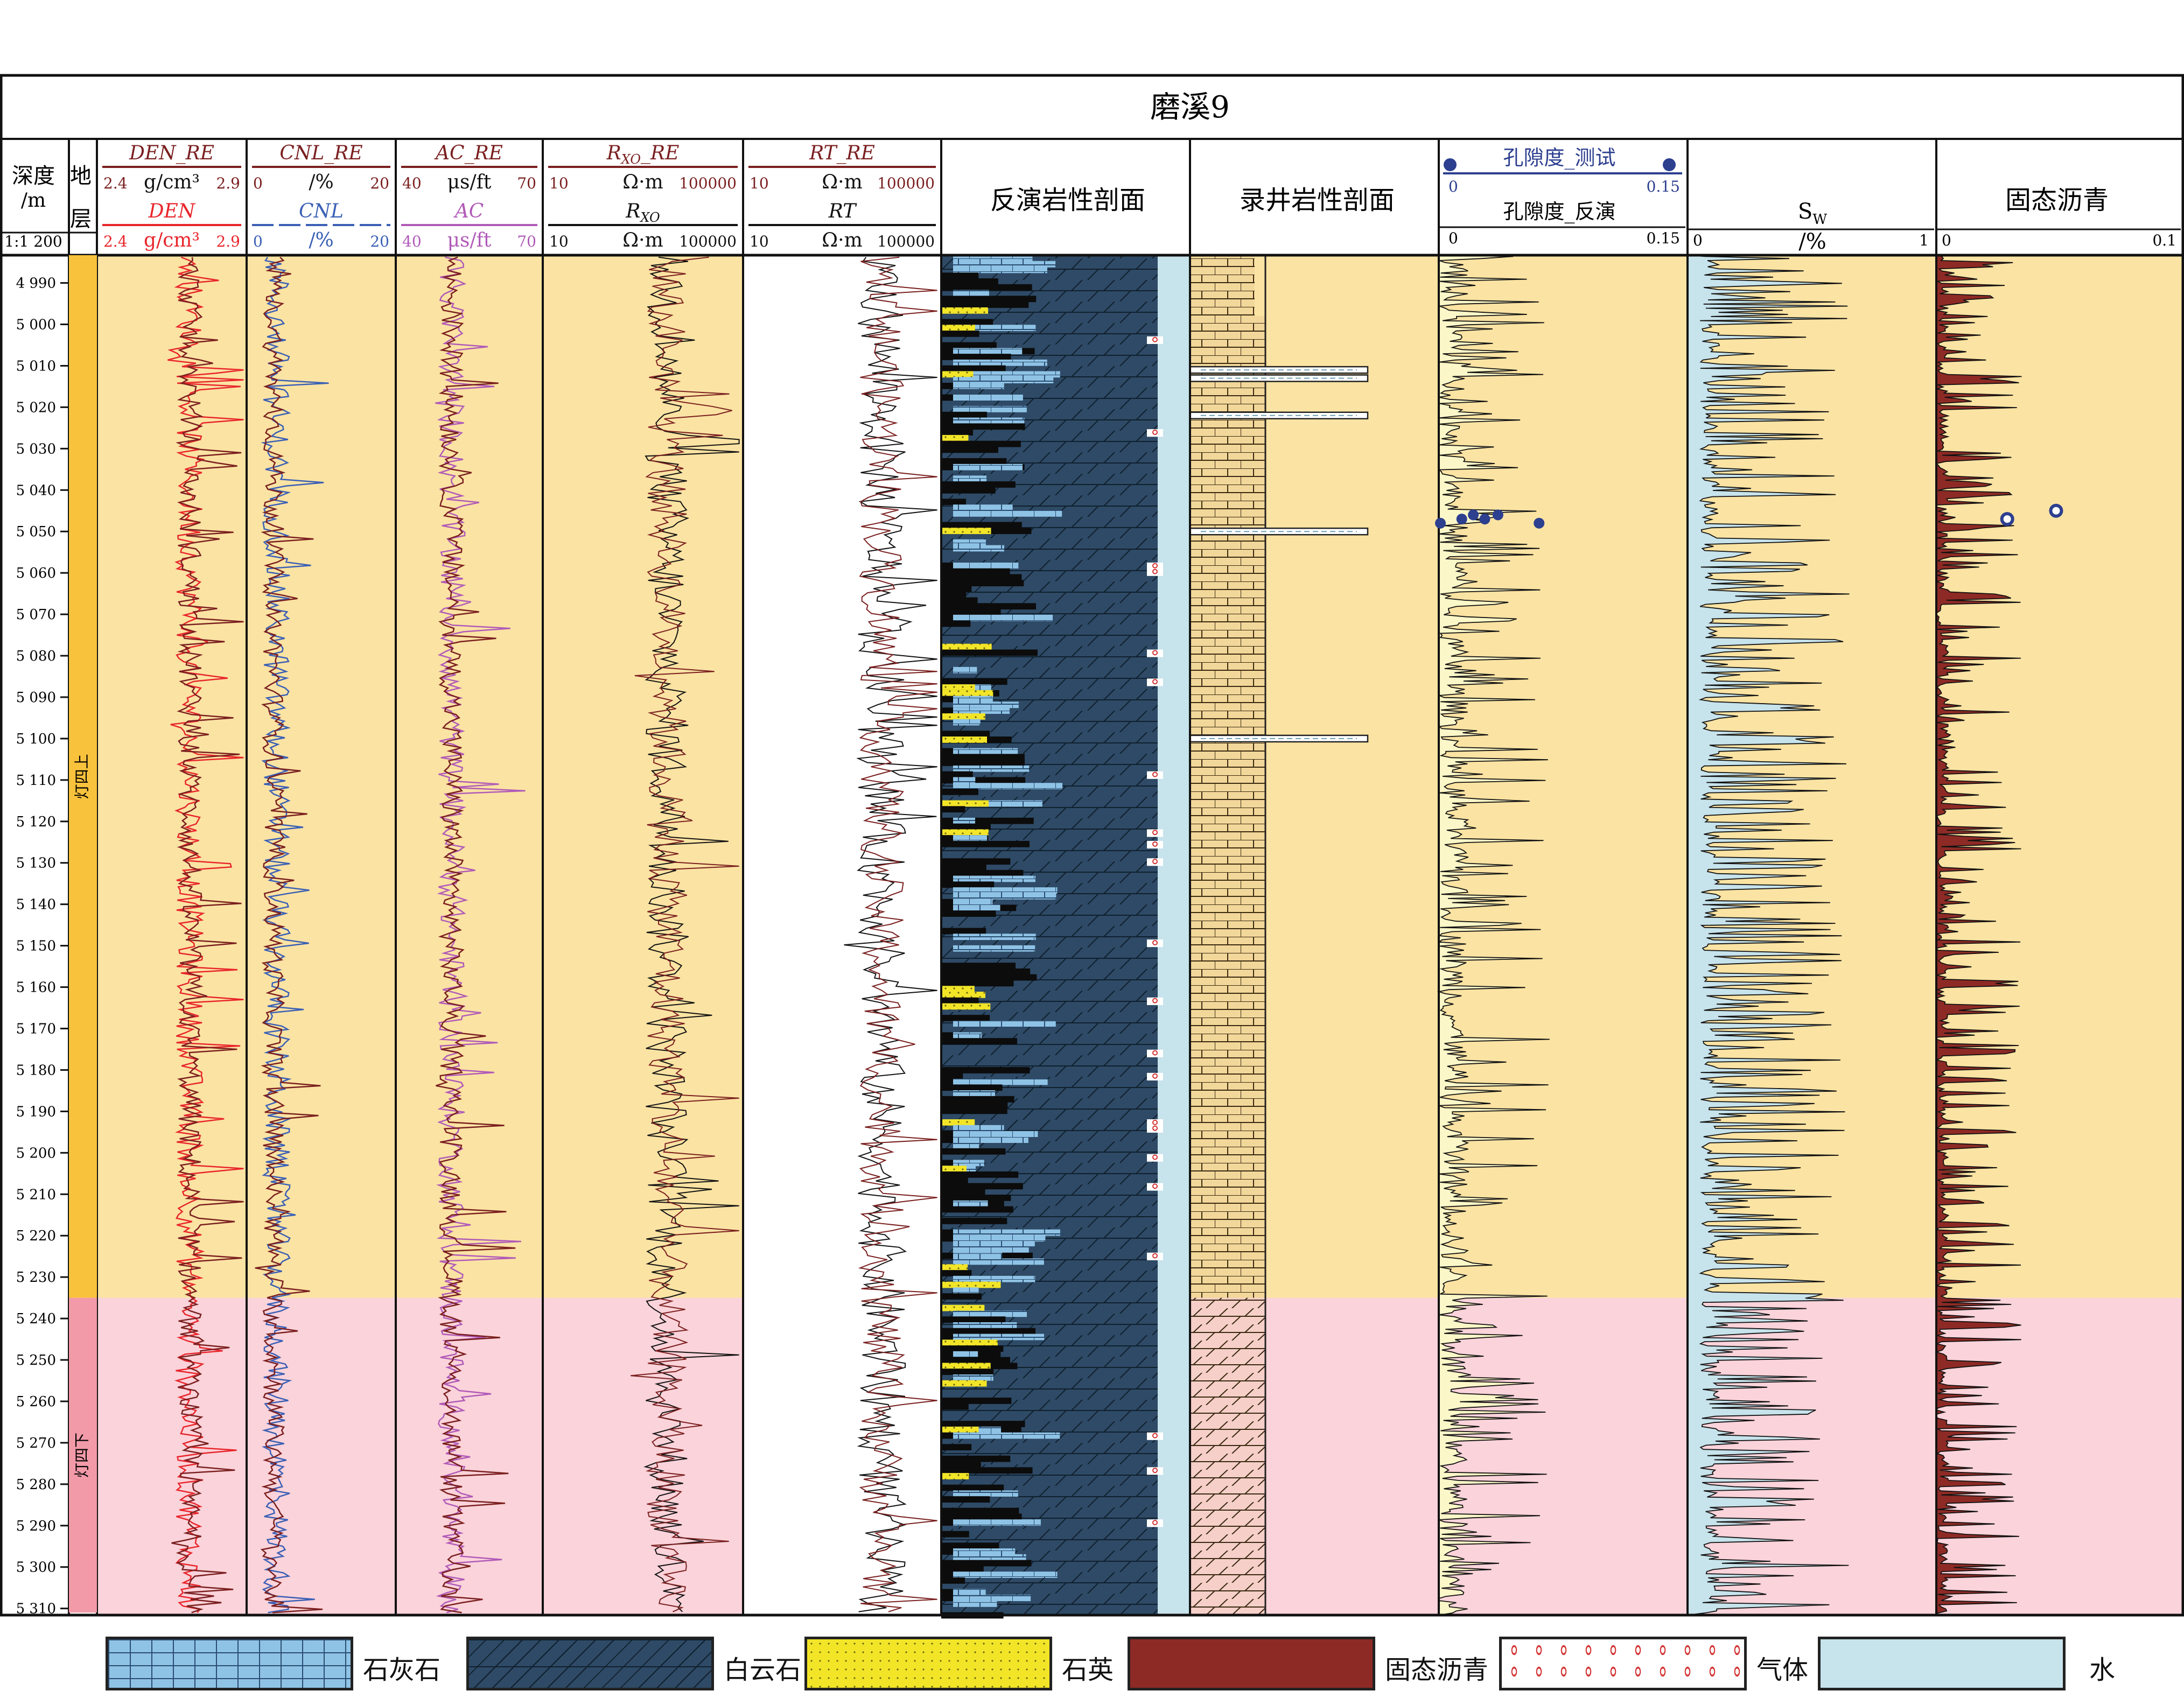 The image size is (2184, 1698). What do you see at coordinates (36, 1443) in the screenshot?
I see `depth-tick-label: 5 270` at bounding box center [36, 1443].